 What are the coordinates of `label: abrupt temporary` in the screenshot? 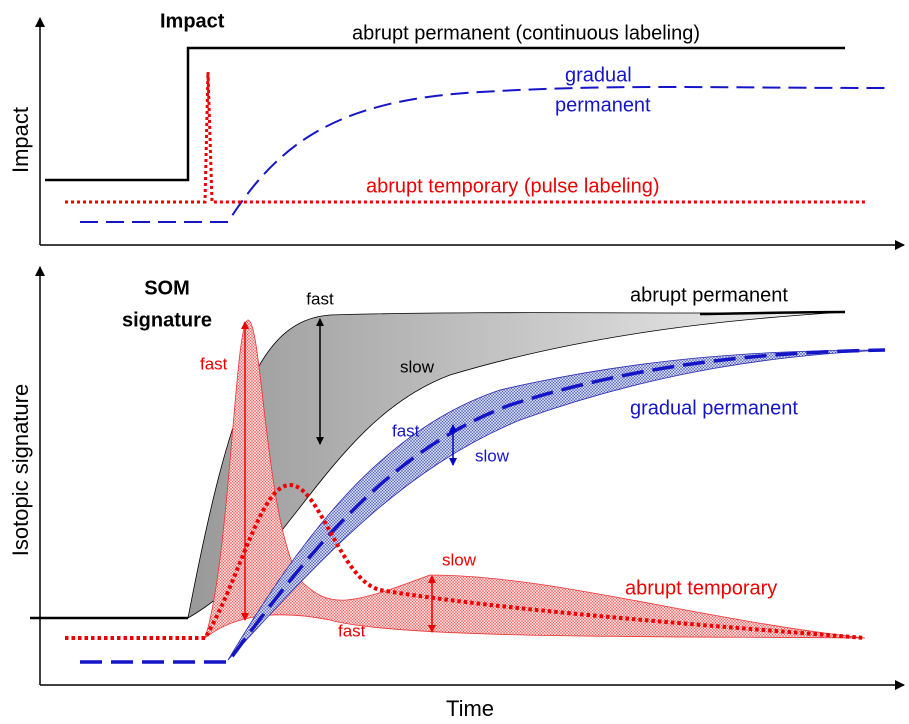 It's located at (701, 588).